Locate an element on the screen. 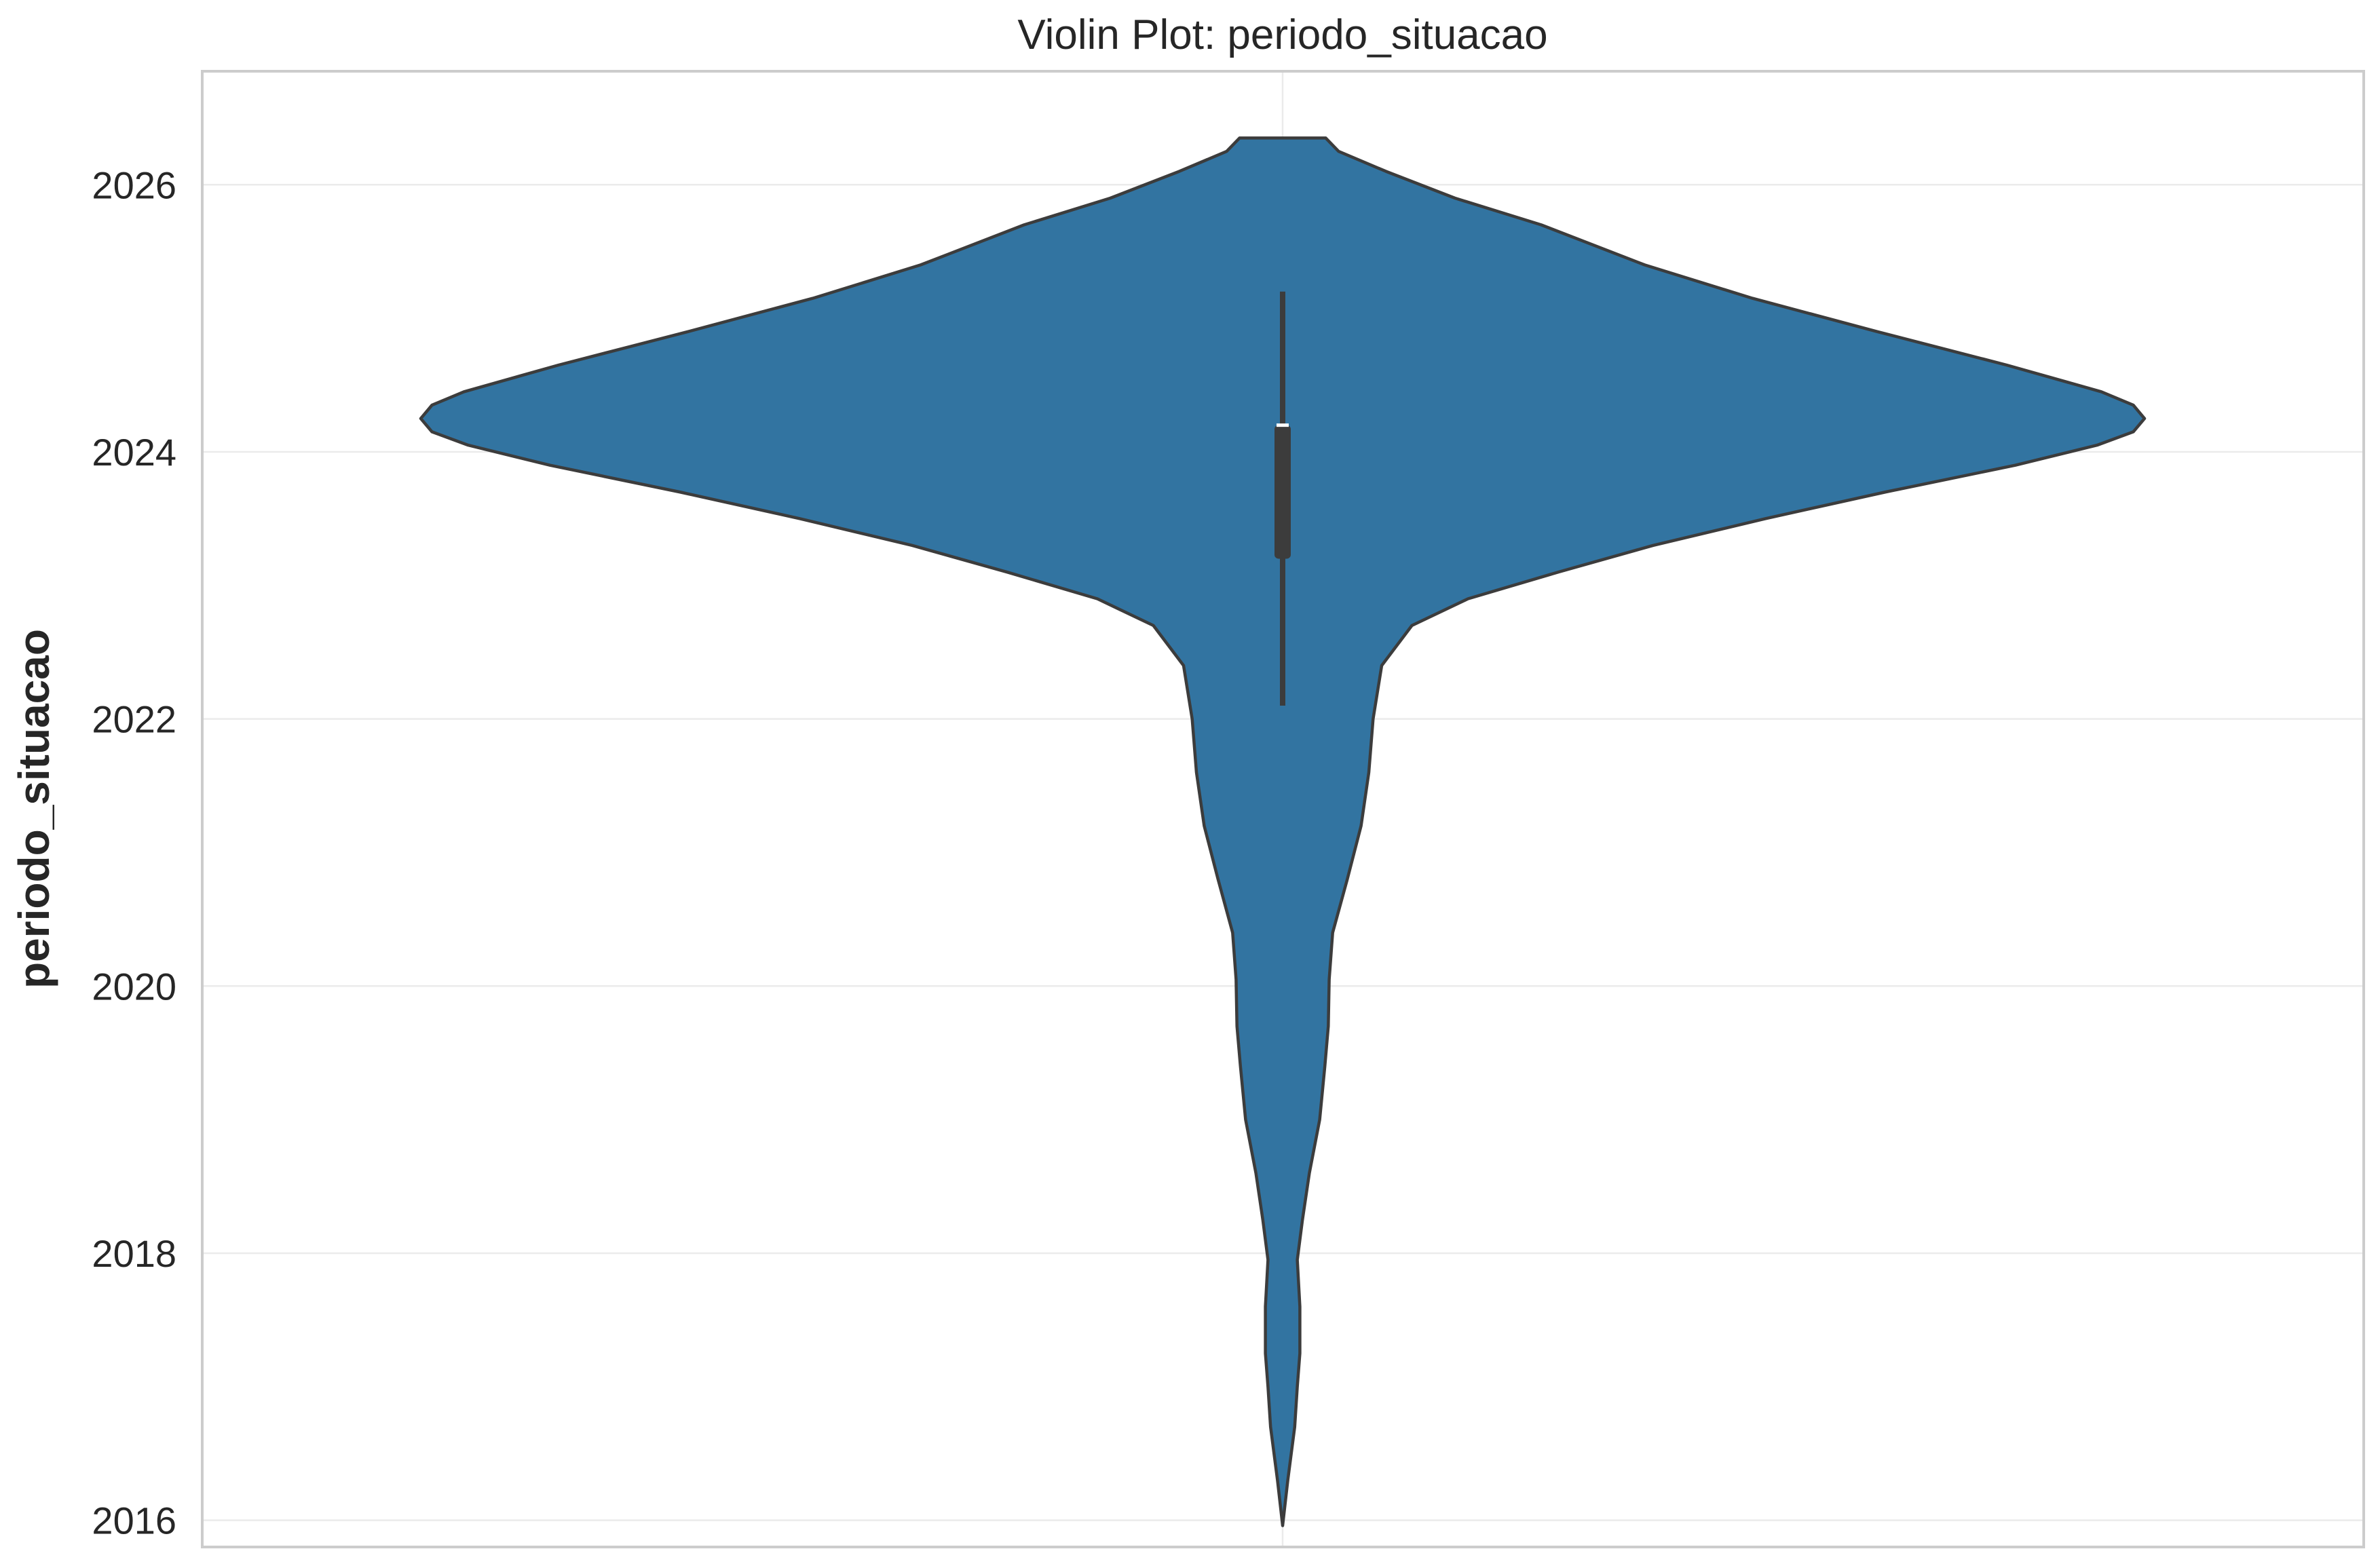 This screenshot has width=2380, height=1566. iqr-box is located at coordinates (1282, 492).